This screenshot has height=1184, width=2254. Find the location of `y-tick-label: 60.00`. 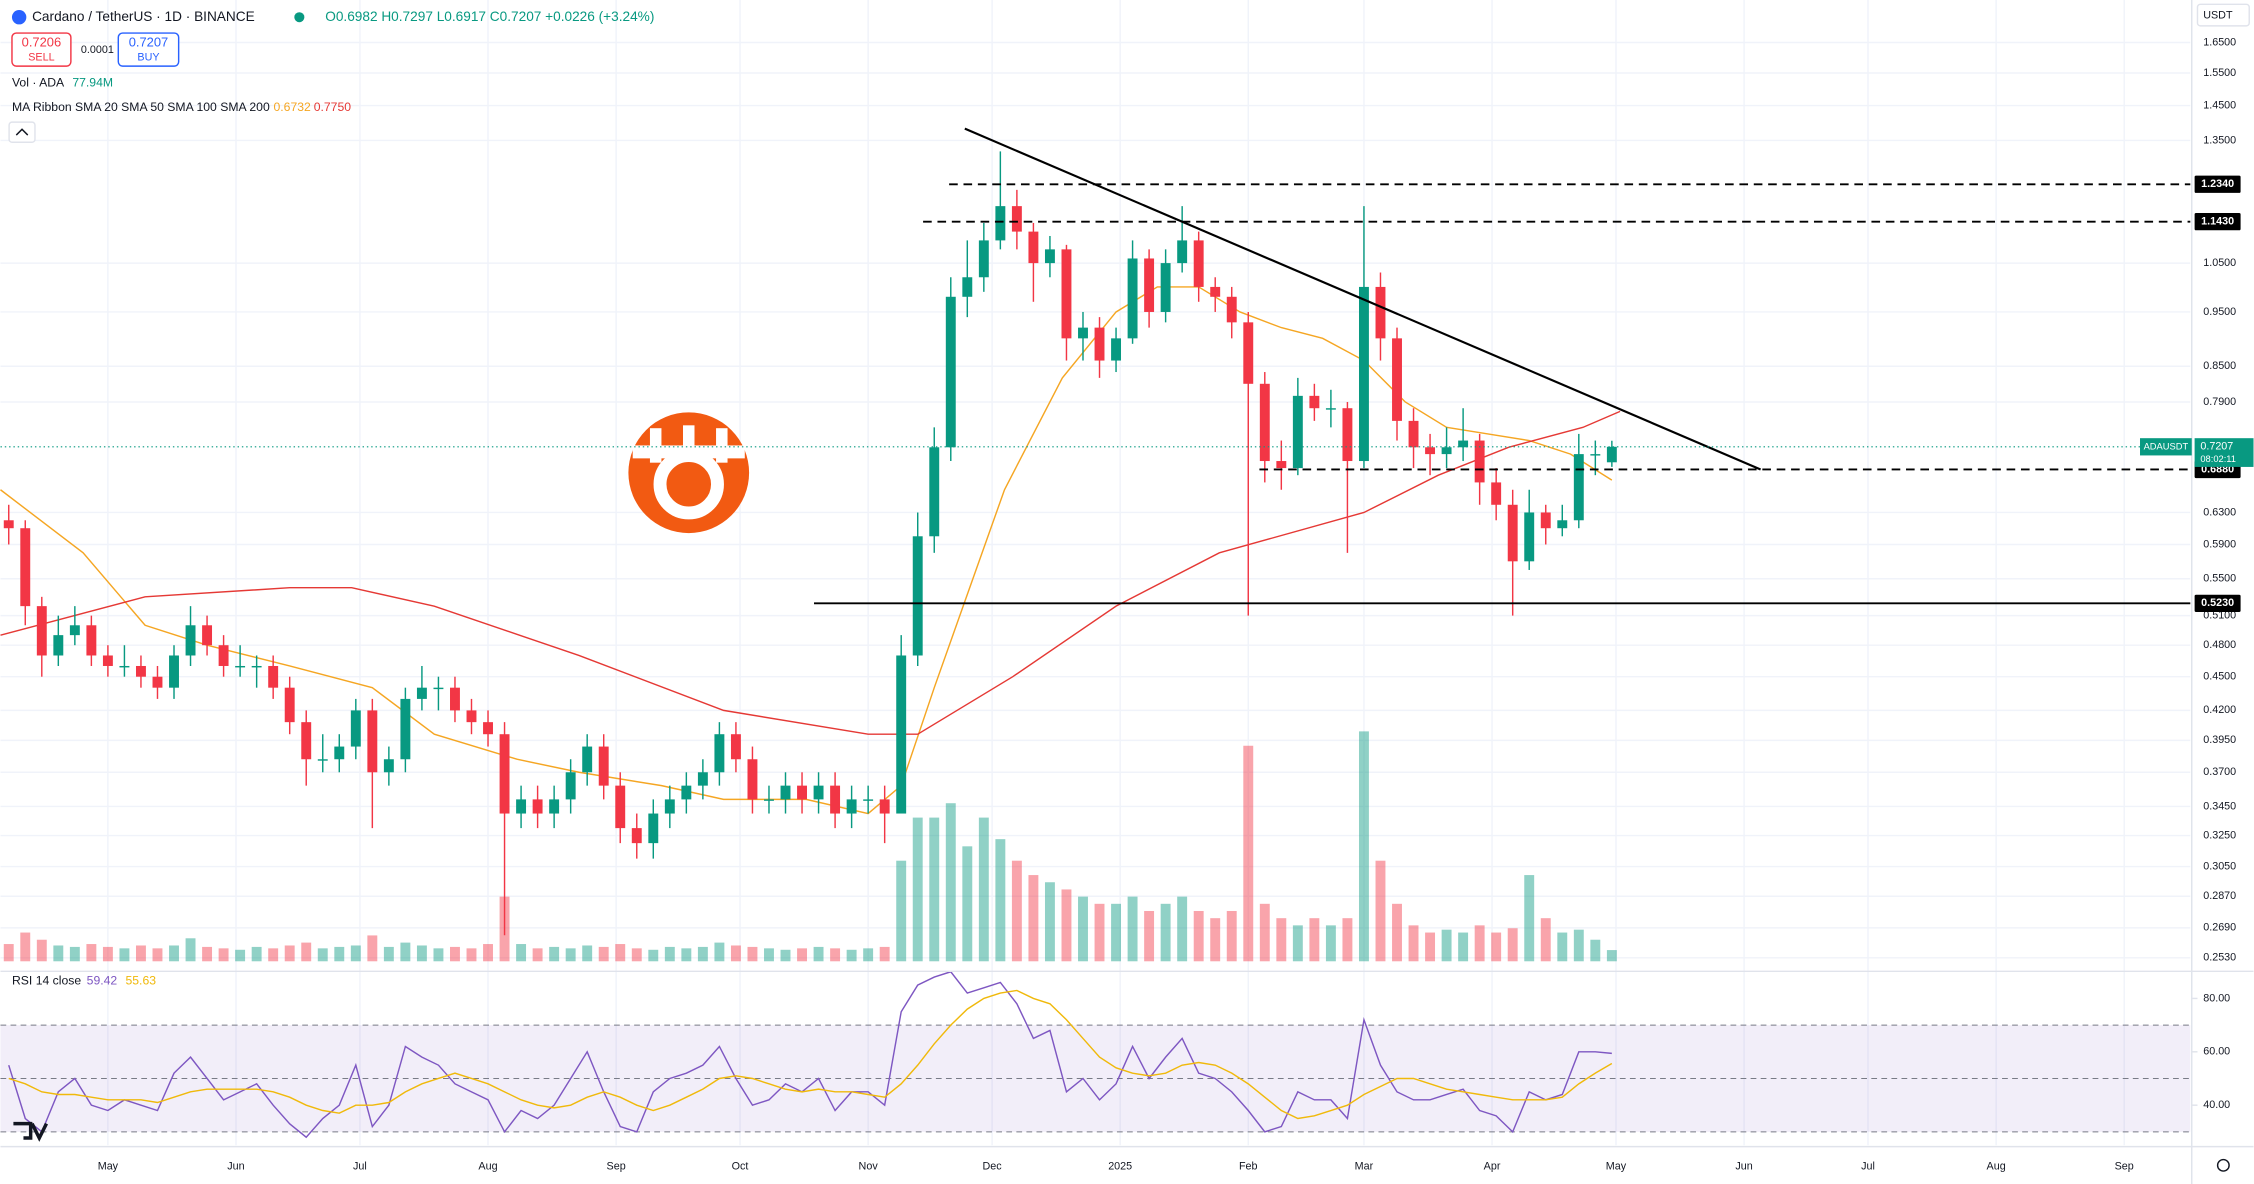

y-tick-label: 60.00 is located at coordinates (2216, 1052).